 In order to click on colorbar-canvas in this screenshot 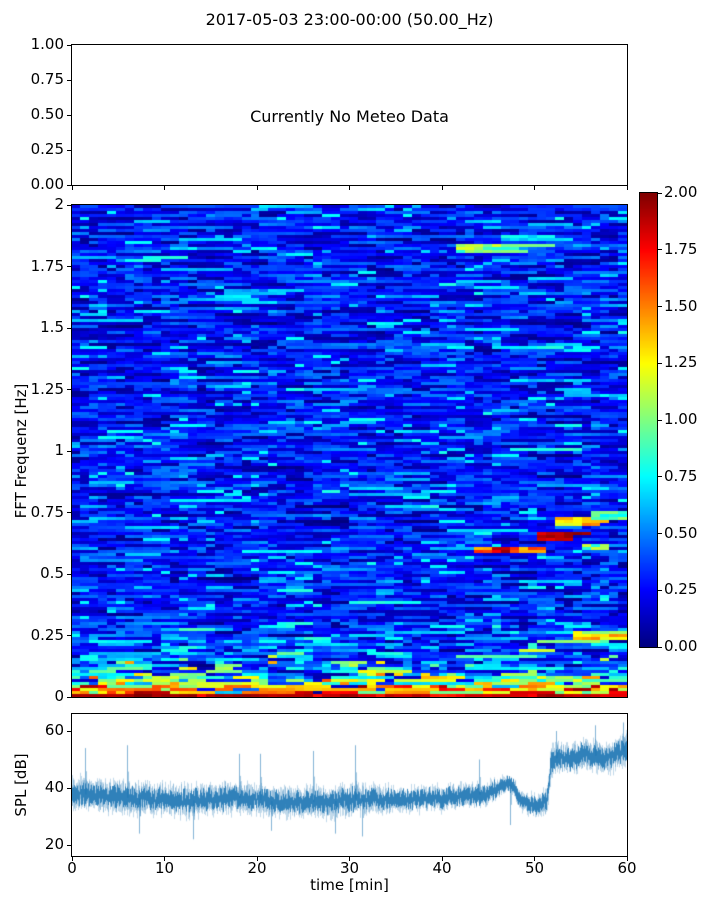, I will do `click(648, 420)`.